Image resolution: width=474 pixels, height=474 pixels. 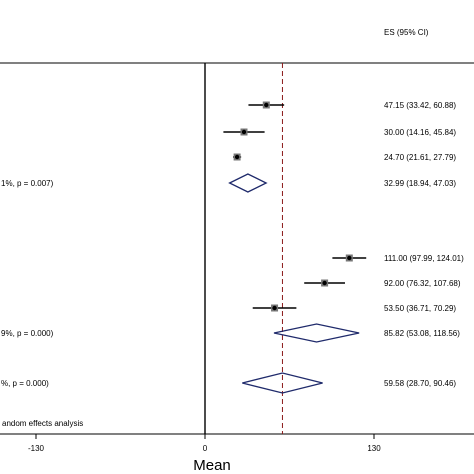 What do you see at coordinates (406, 32) in the screenshot?
I see `es-header: ES (95% CI)` at bounding box center [406, 32].